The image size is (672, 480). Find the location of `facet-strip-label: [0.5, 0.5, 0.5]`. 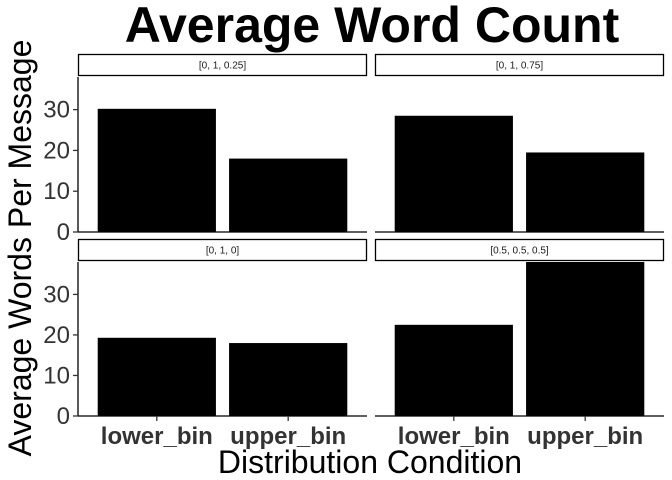

facet-strip-label: [0.5, 0.5, 0.5] is located at coordinates (519, 251).